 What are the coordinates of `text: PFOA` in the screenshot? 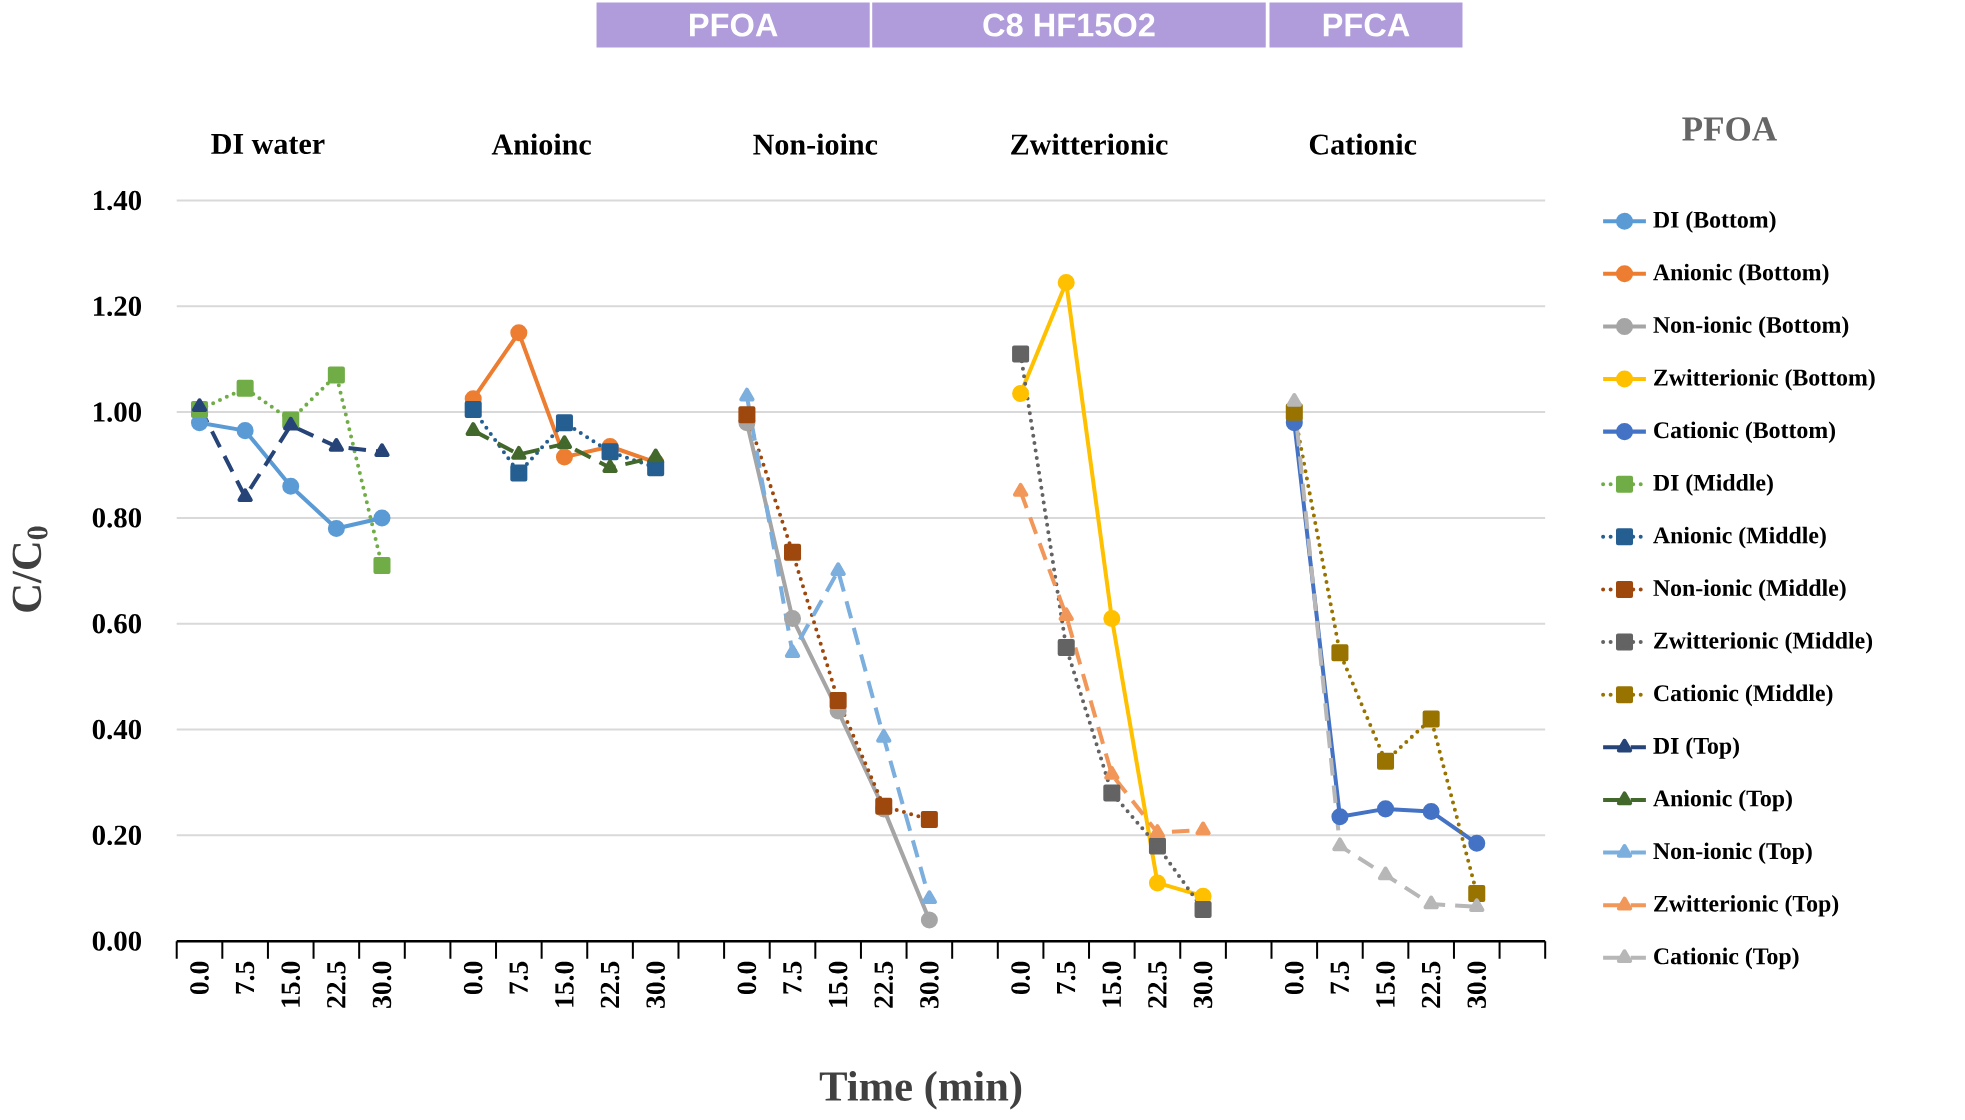 It's located at (734, 25).